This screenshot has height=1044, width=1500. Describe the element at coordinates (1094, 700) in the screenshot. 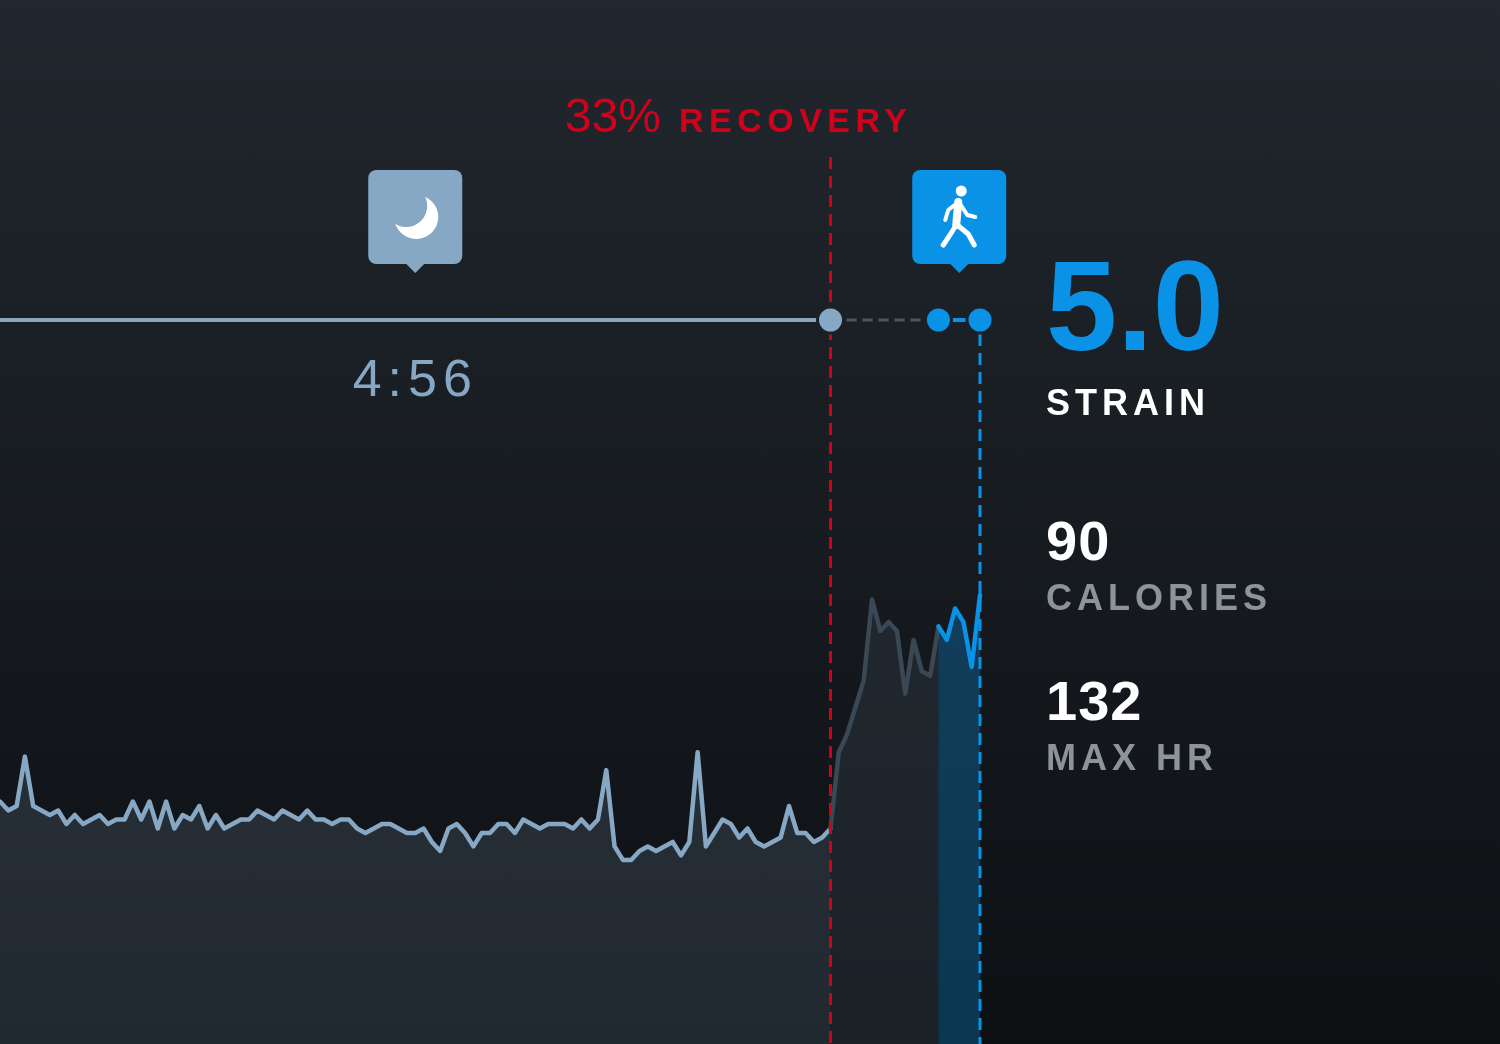

I see `text: 132` at that location.